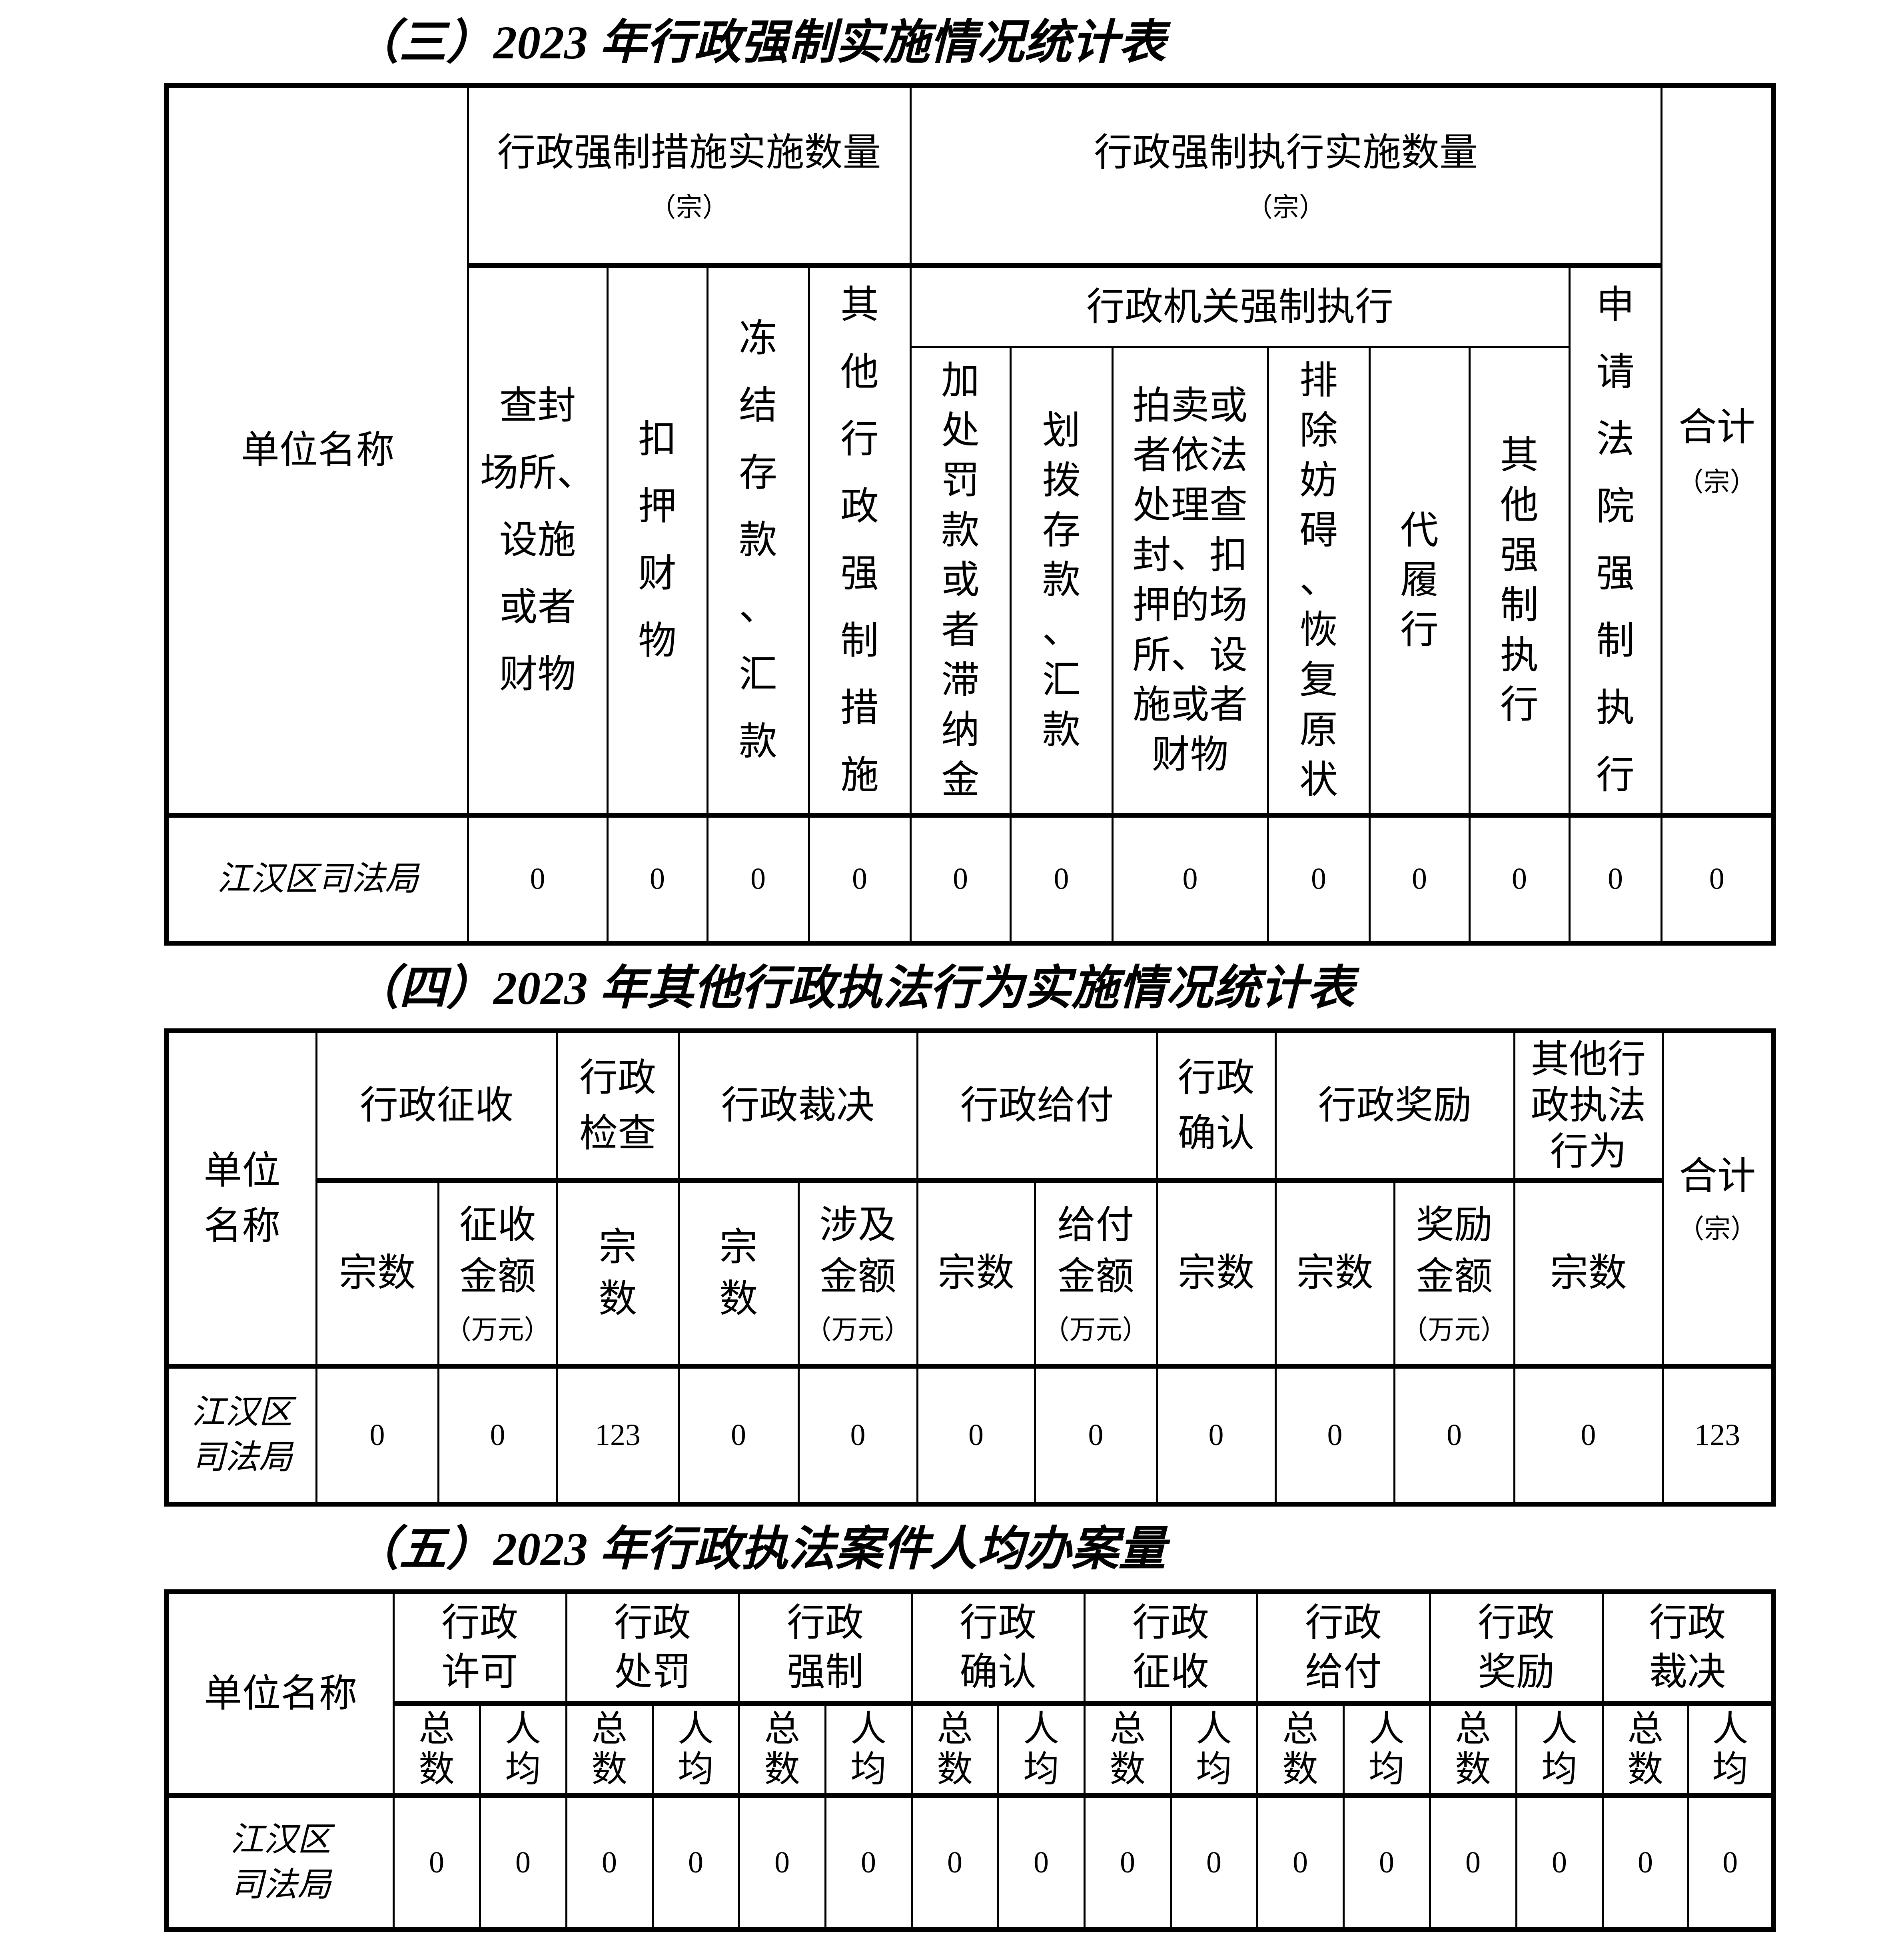  I want to click on t1-value-remove: 0, so click(1319, 878).